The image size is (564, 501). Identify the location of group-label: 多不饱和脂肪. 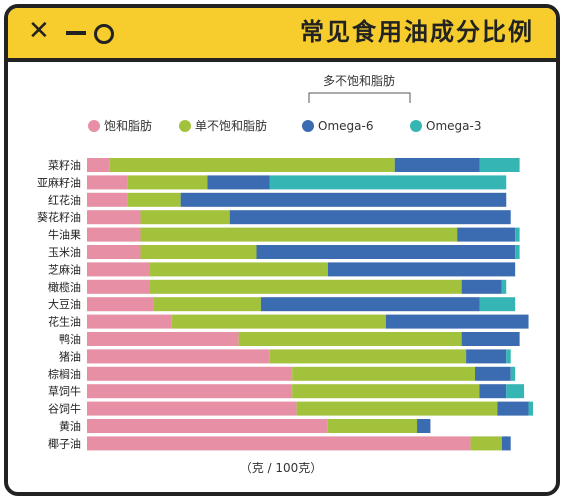
(359, 80).